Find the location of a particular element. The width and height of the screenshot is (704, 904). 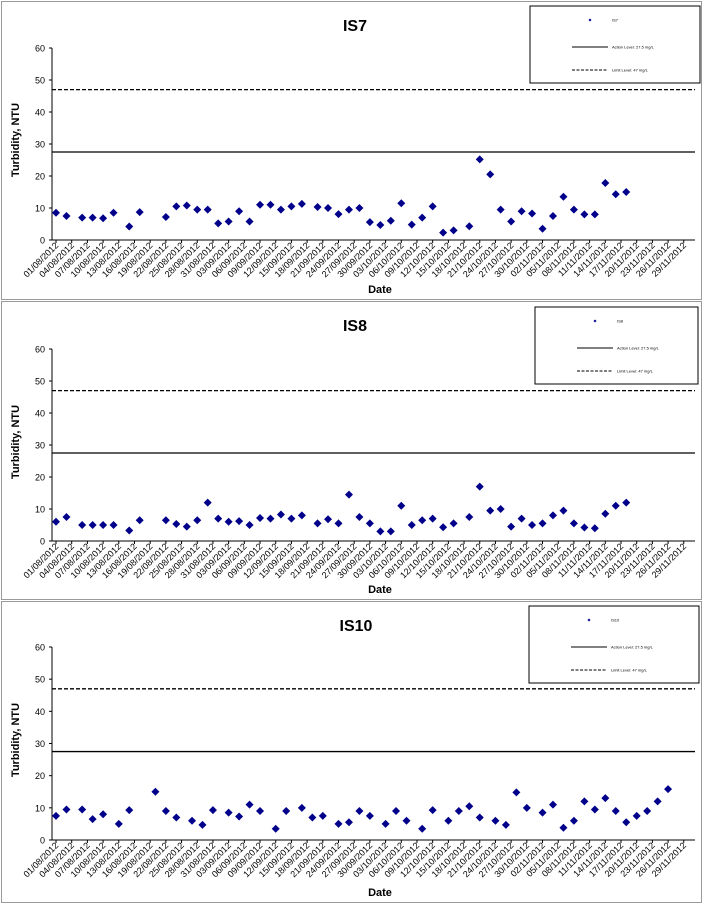

legend-label: Limit Level: 47 mg/L is located at coordinates (630, 70).